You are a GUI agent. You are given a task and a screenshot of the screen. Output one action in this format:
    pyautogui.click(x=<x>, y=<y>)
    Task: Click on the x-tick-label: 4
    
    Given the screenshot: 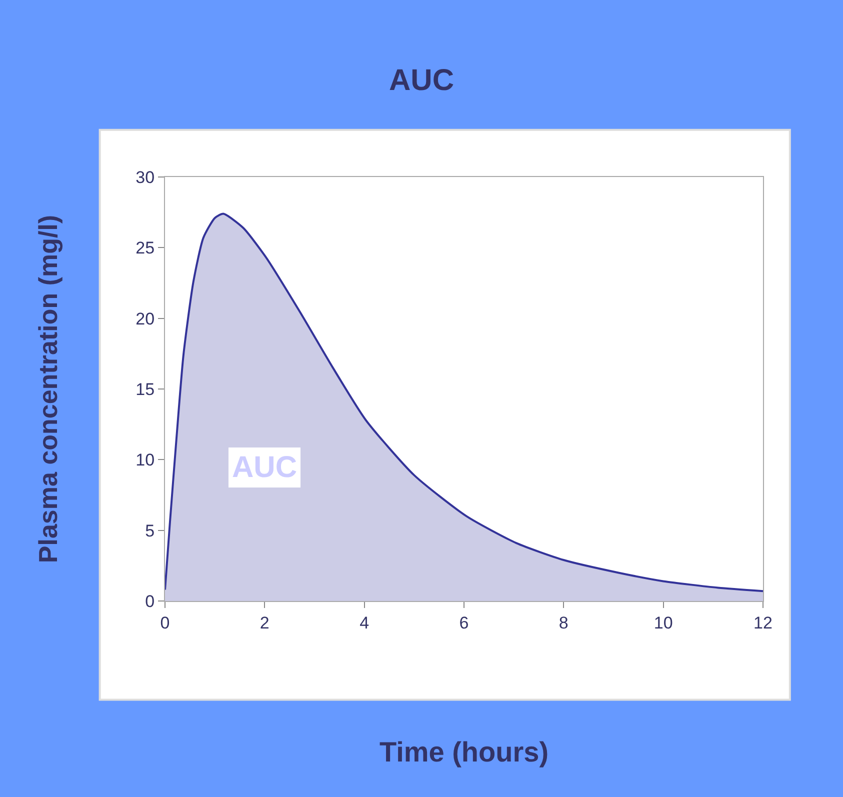 What is the action you would take?
    pyautogui.click(x=365, y=622)
    